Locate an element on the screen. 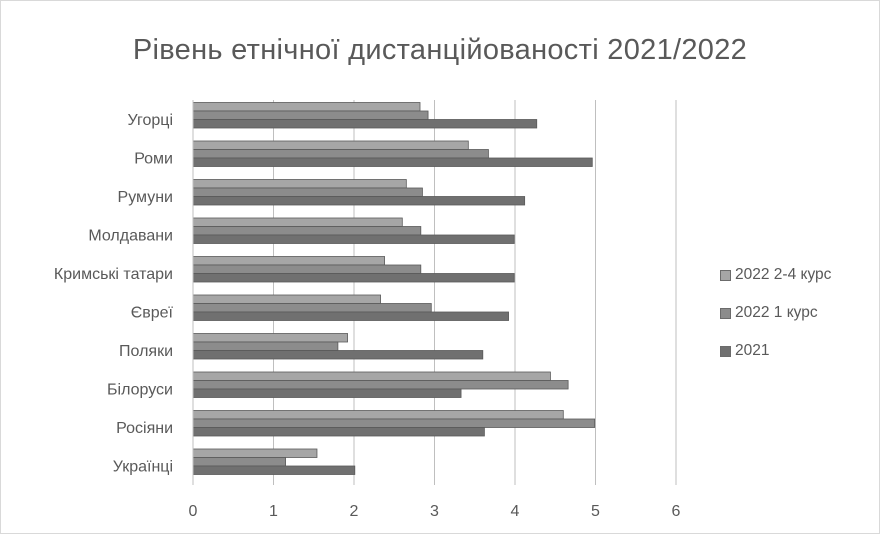 The height and width of the screenshot is (534, 880). x-tick-label: 5 is located at coordinates (595, 511).